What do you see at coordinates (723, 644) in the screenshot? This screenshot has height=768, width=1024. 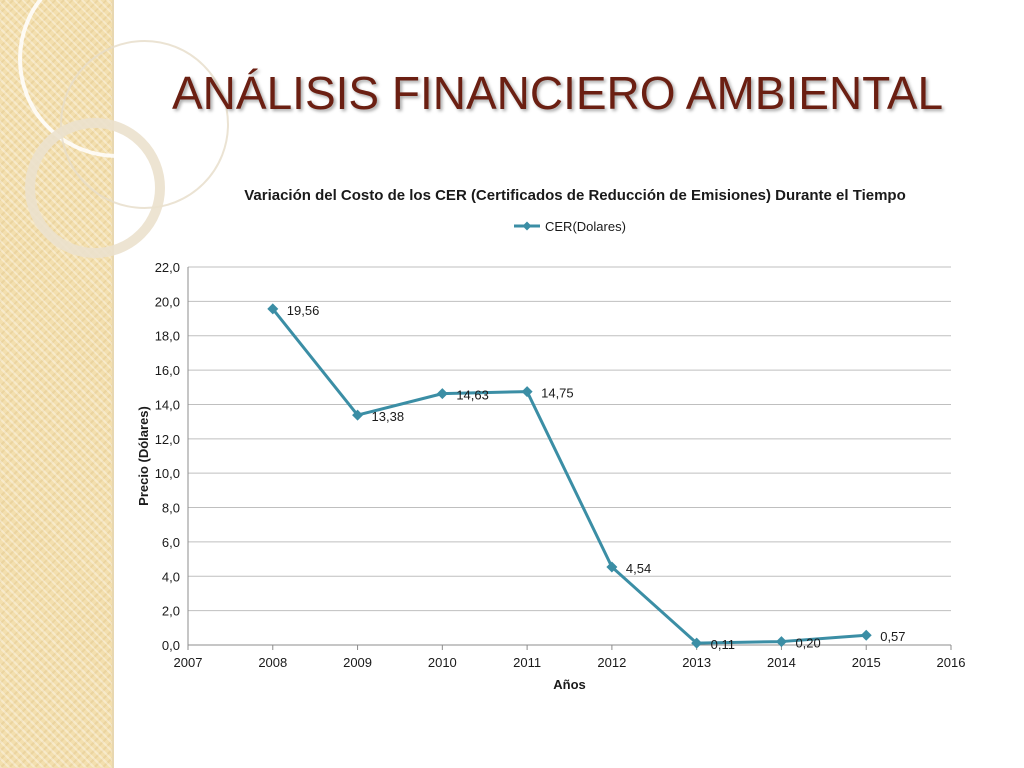 I see `data-label: 0,11` at bounding box center [723, 644].